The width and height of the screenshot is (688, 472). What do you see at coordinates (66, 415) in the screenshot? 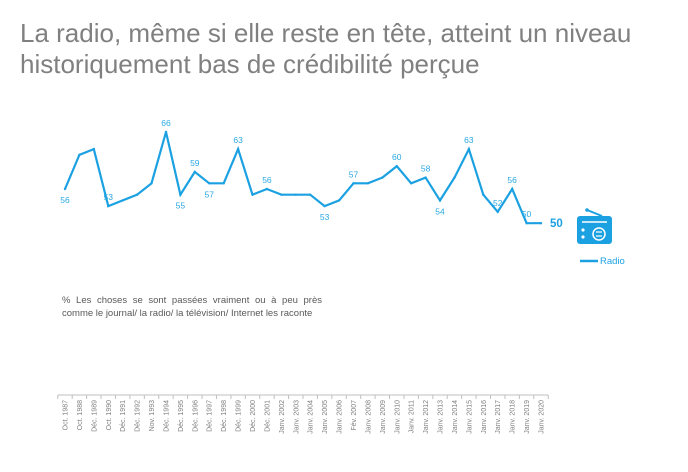
I see `x-tick-label: Oct. 1987` at bounding box center [66, 415].